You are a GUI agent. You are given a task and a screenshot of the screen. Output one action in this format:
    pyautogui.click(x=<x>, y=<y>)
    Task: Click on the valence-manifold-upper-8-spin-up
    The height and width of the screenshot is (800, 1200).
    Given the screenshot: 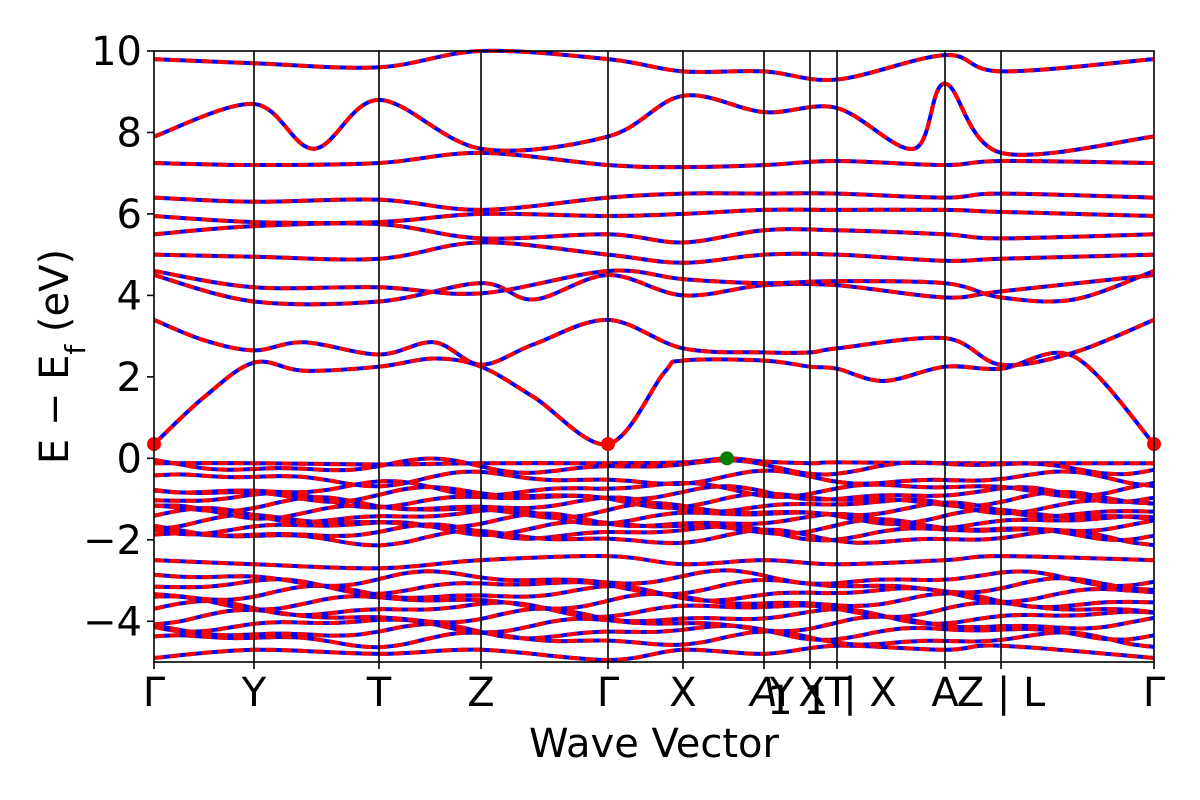 What is the action you would take?
    pyautogui.click(x=654, y=494)
    